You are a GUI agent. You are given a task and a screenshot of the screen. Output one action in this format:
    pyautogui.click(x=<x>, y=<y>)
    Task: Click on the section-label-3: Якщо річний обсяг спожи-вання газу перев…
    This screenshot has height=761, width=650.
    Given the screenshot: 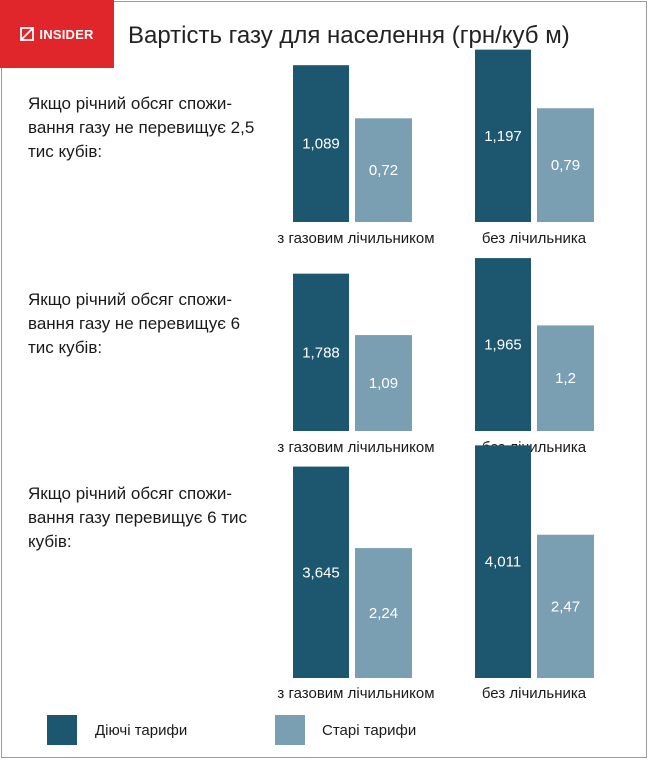 What is the action you would take?
    pyautogui.click(x=138, y=517)
    